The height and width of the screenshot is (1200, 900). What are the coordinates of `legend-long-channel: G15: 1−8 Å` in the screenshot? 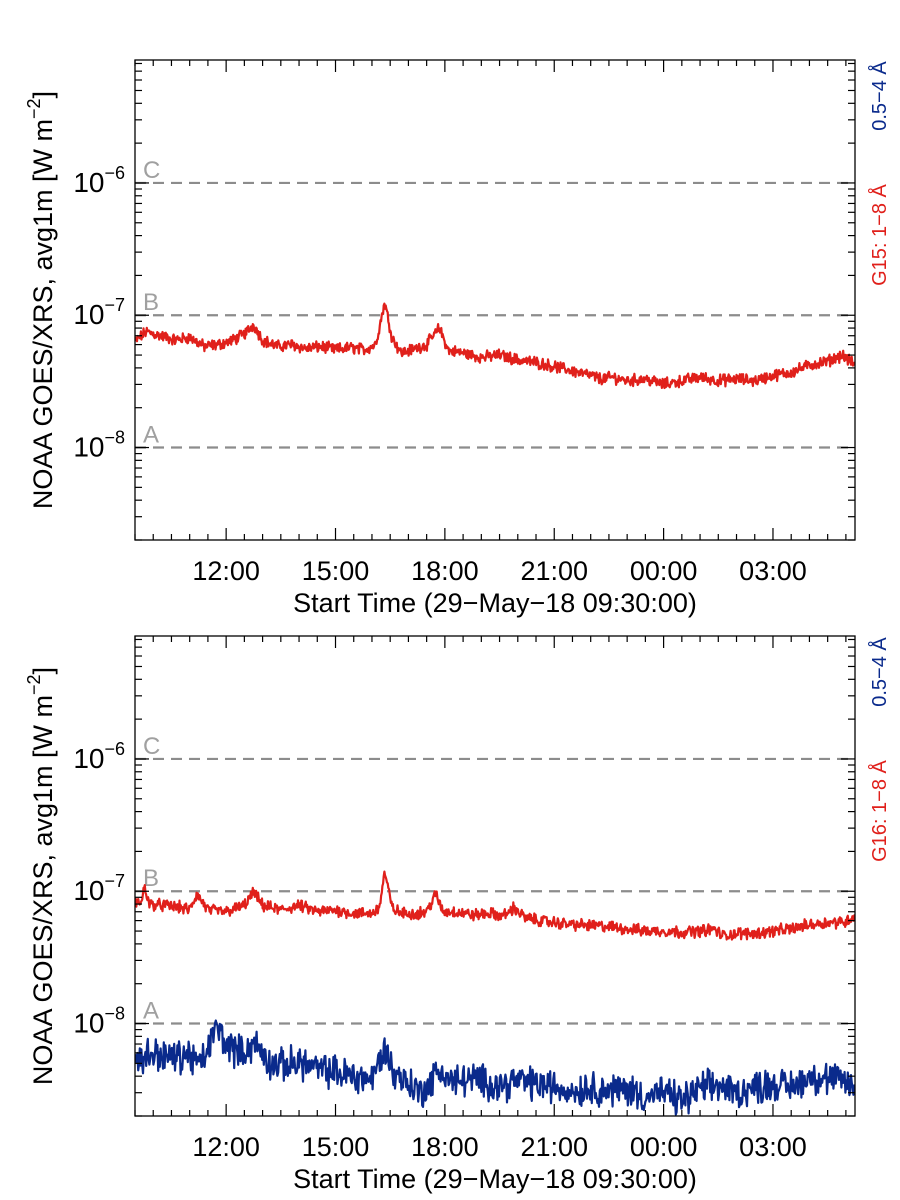 It's located at (879, 234).